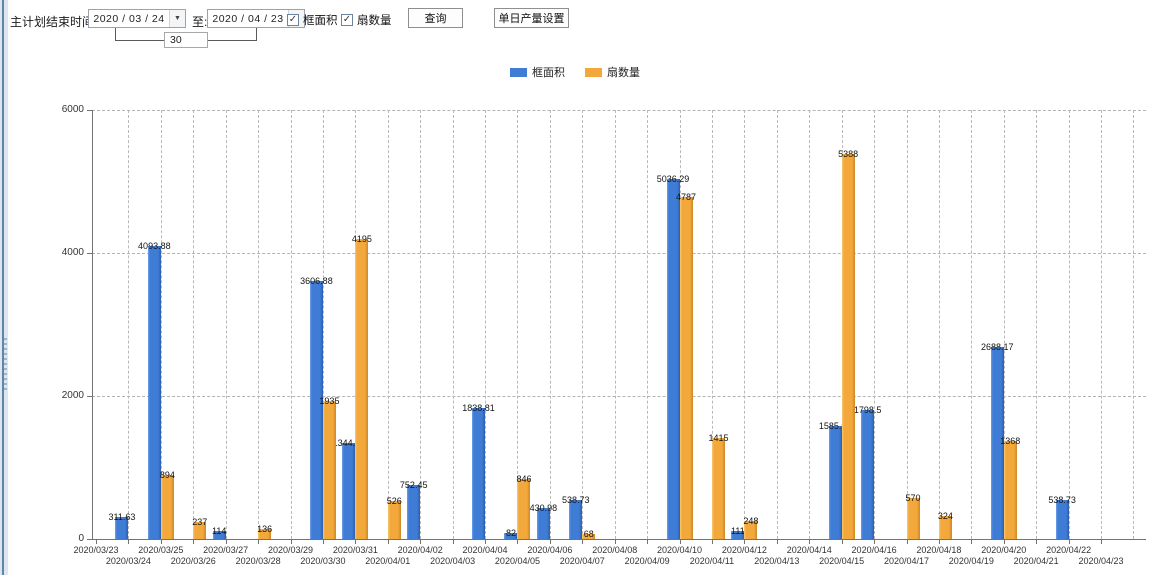  I want to click on frame-area-checkbox: ✓ 框面积, so click(312, 20).